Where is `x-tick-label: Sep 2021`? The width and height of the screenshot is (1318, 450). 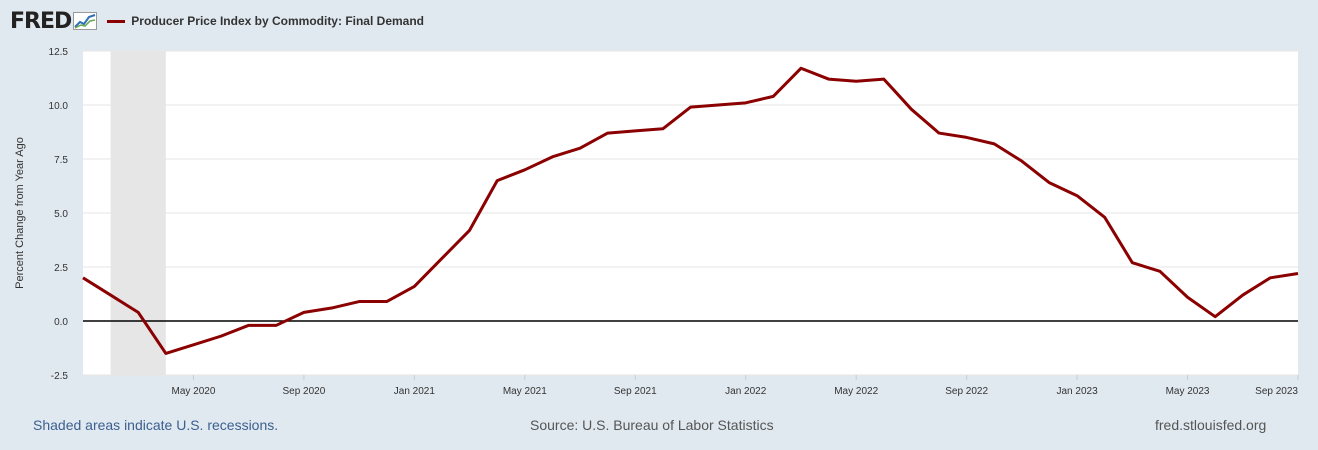
x-tick-label: Sep 2021 is located at coordinates (635, 391).